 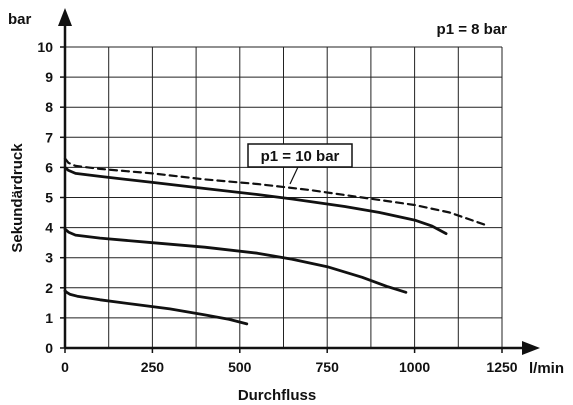 I want to click on callout-box, so click(x=300, y=155).